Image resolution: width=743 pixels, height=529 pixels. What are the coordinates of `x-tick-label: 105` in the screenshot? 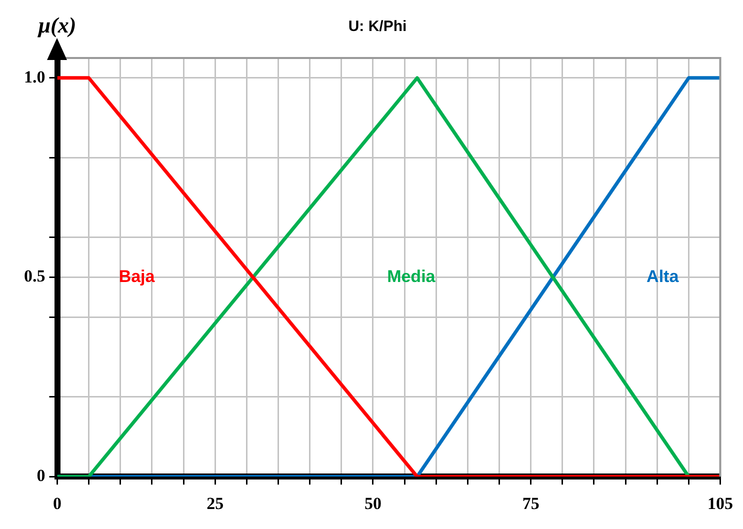 It's located at (720, 504).